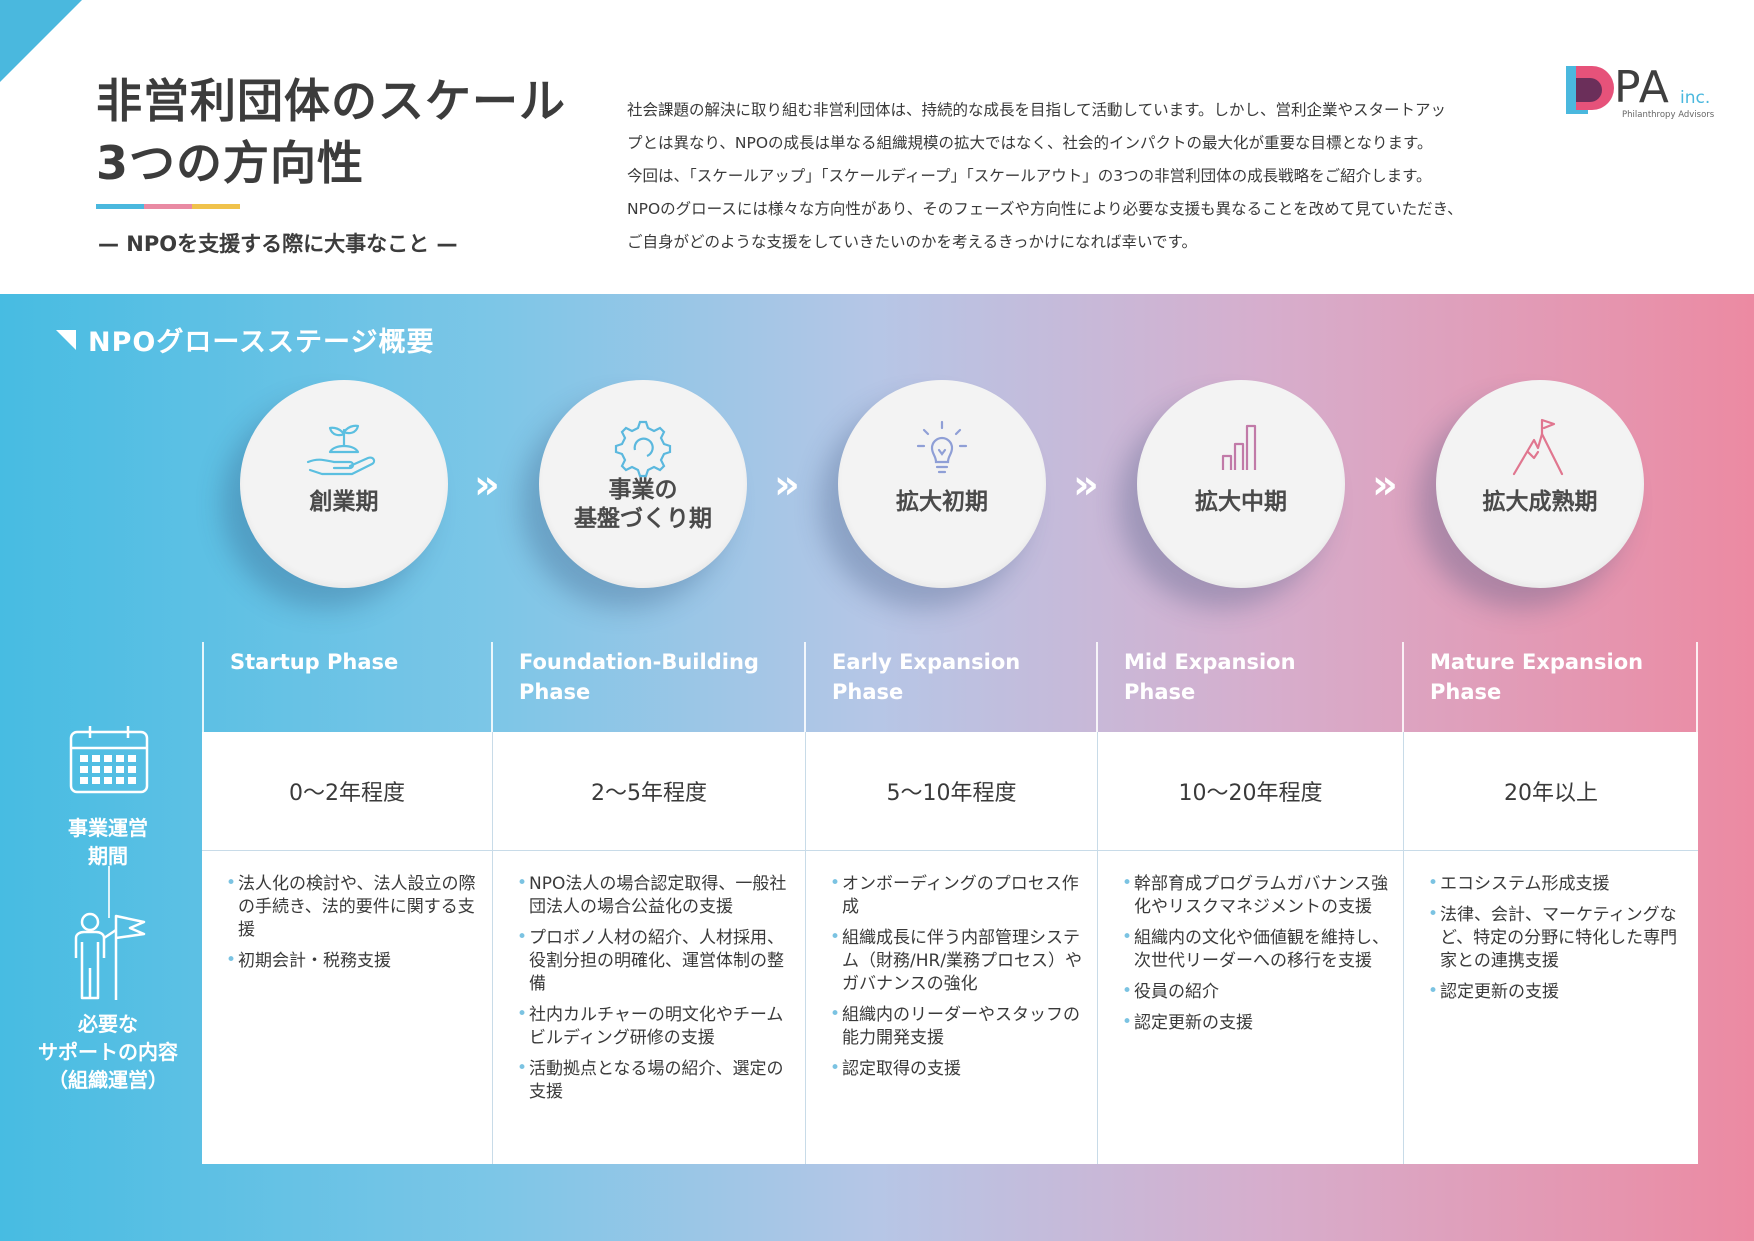 This screenshot has width=1754, height=1241. I want to click on phase-title-line: Foundation-Building, so click(639, 662).